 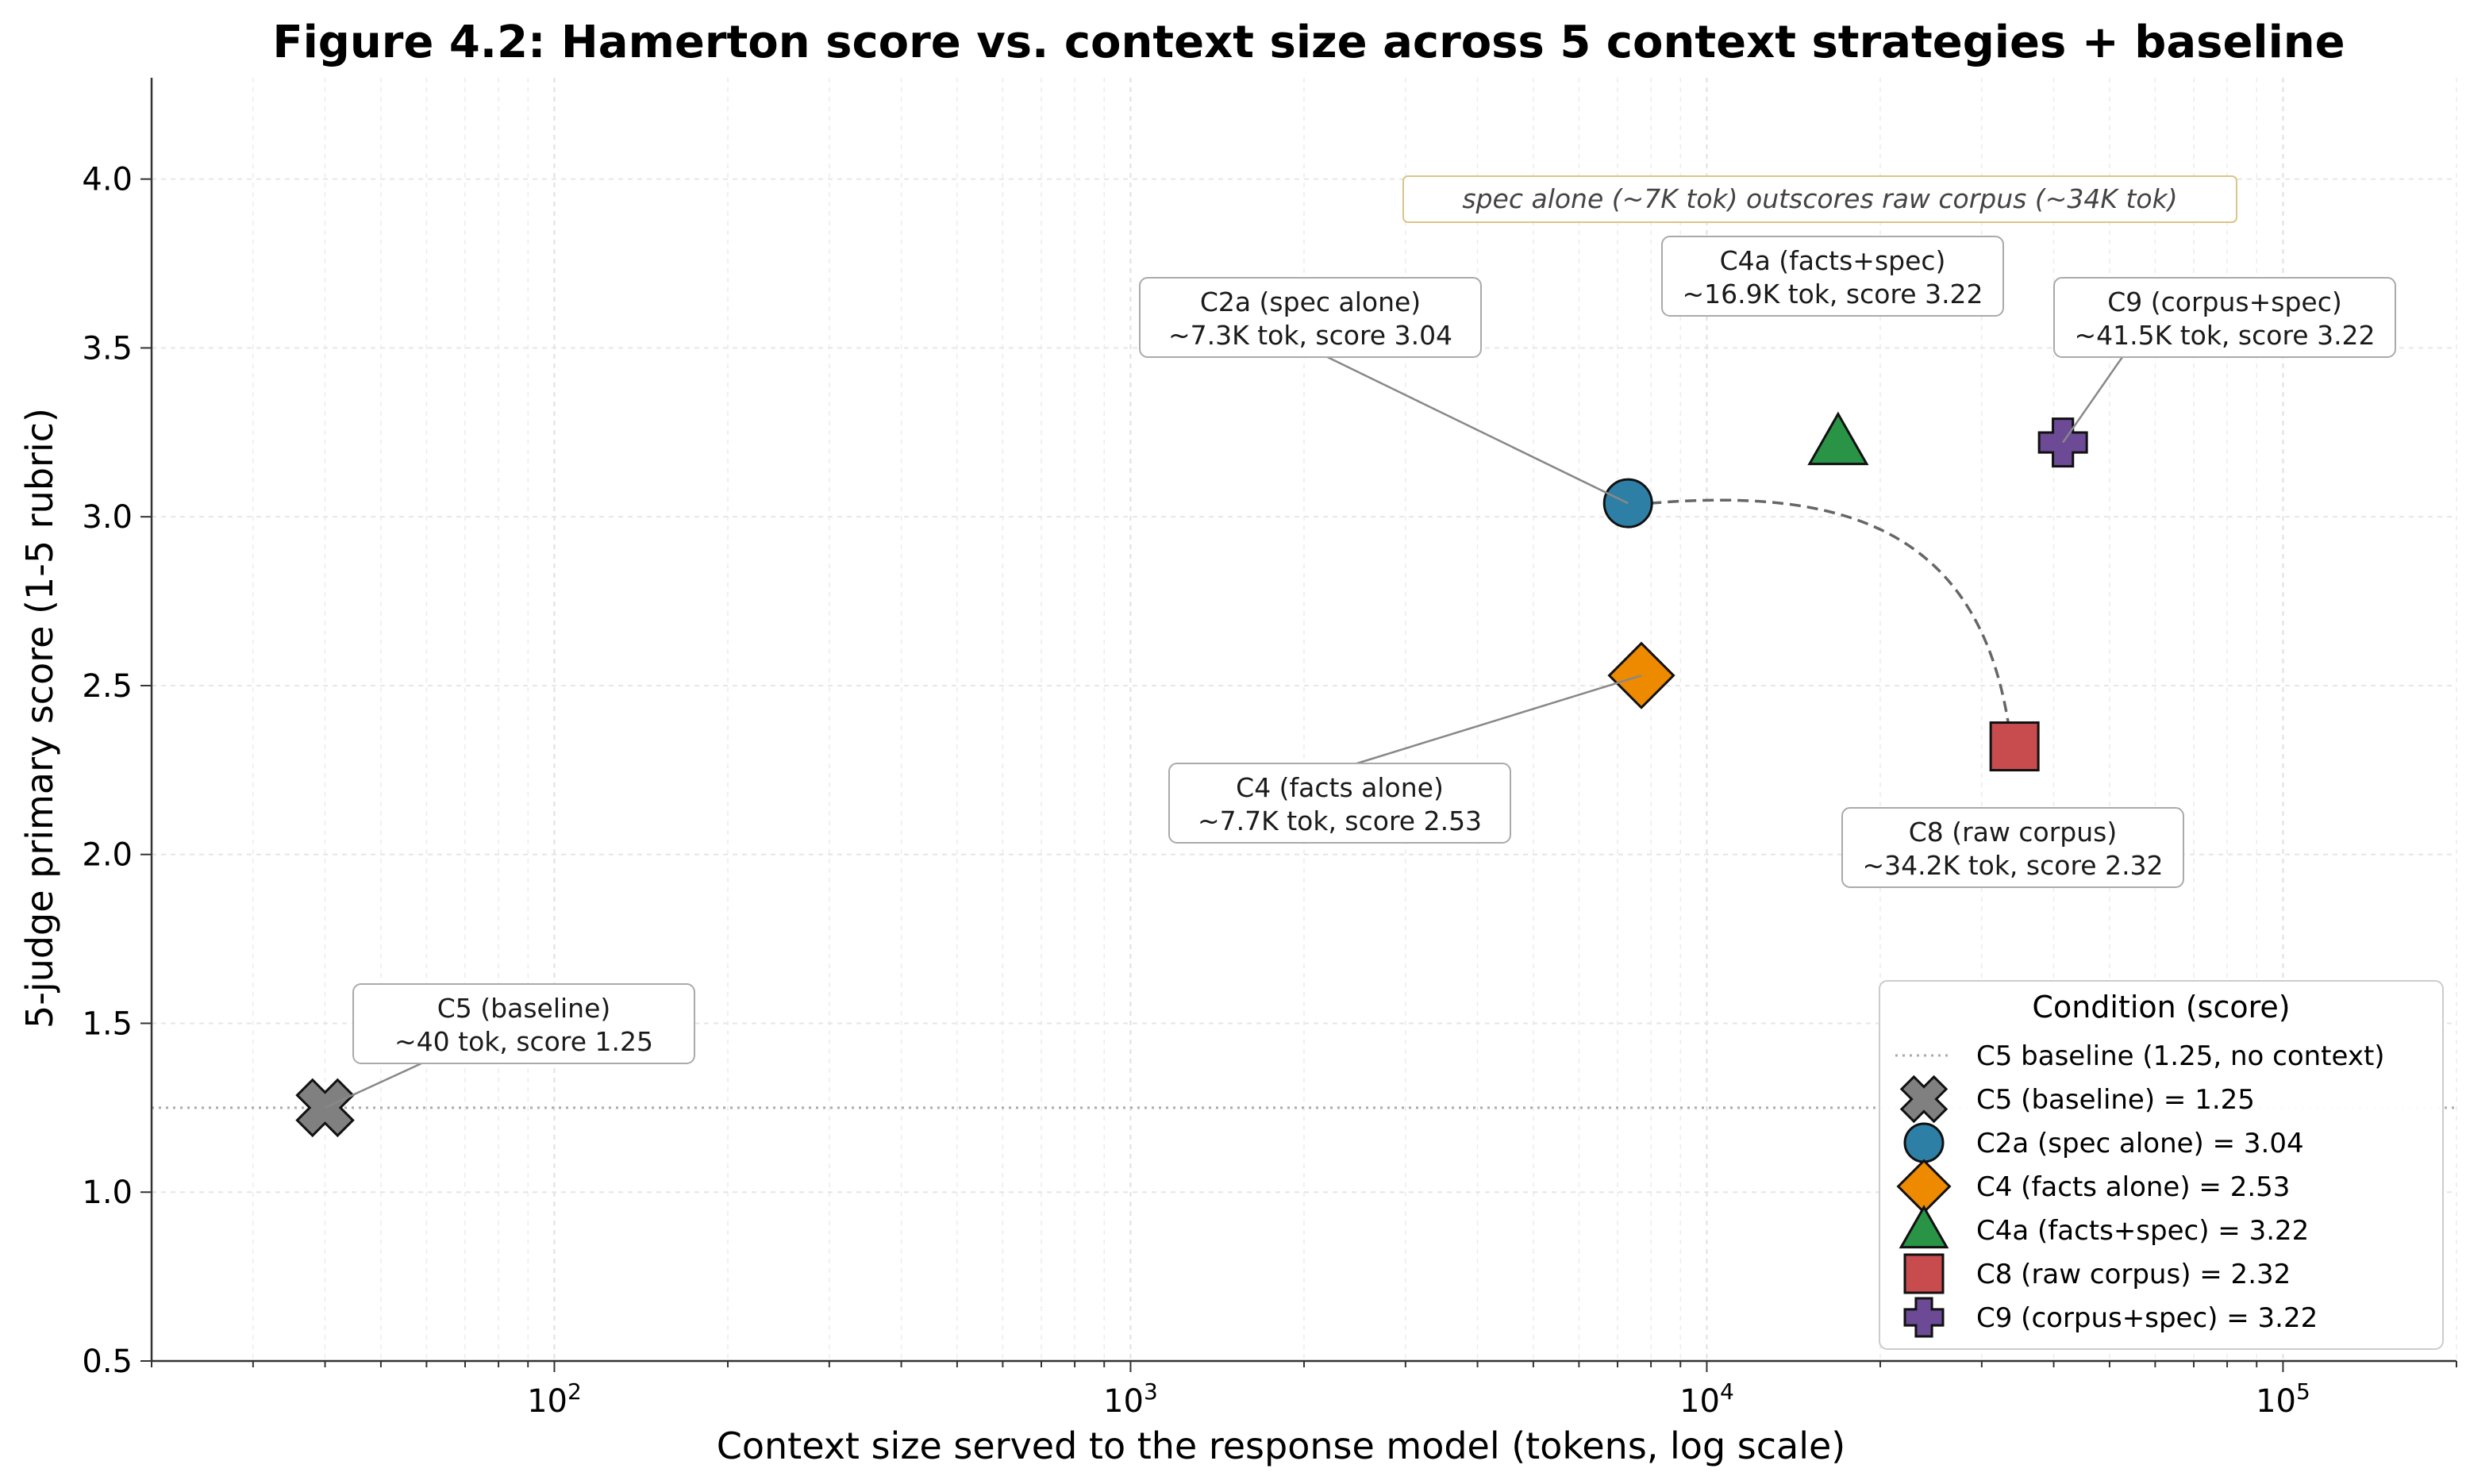 What do you see at coordinates (2147, 1318) in the screenshot?
I see `legend-entry-label: C9 (corpus+spec) = 3.22` at bounding box center [2147, 1318].